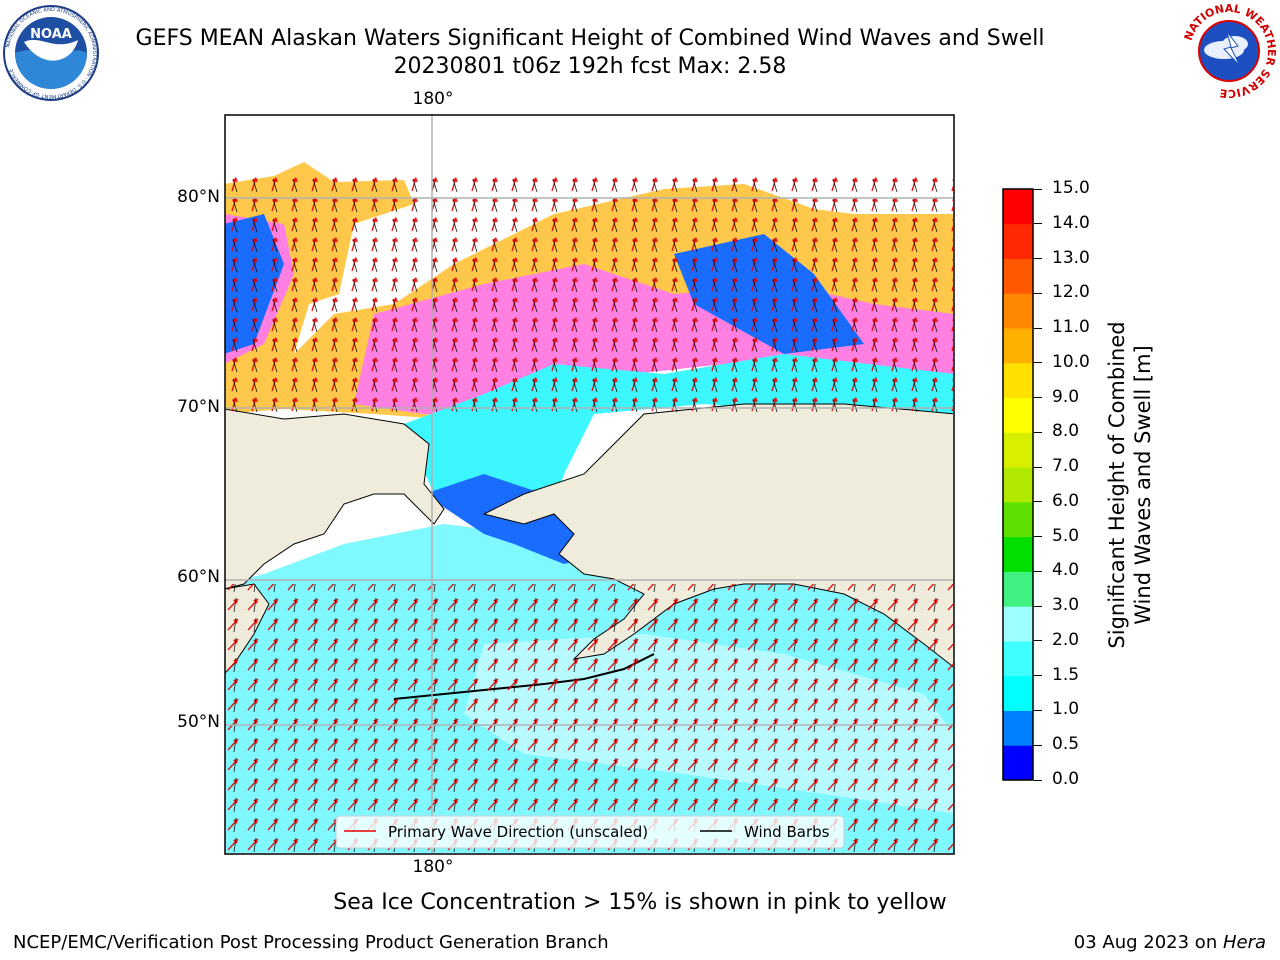 This screenshot has height=960, width=1280. Describe the element at coordinates (1066, 639) in the screenshot. I see `colorbar-tick-label: 2.0` at that location.